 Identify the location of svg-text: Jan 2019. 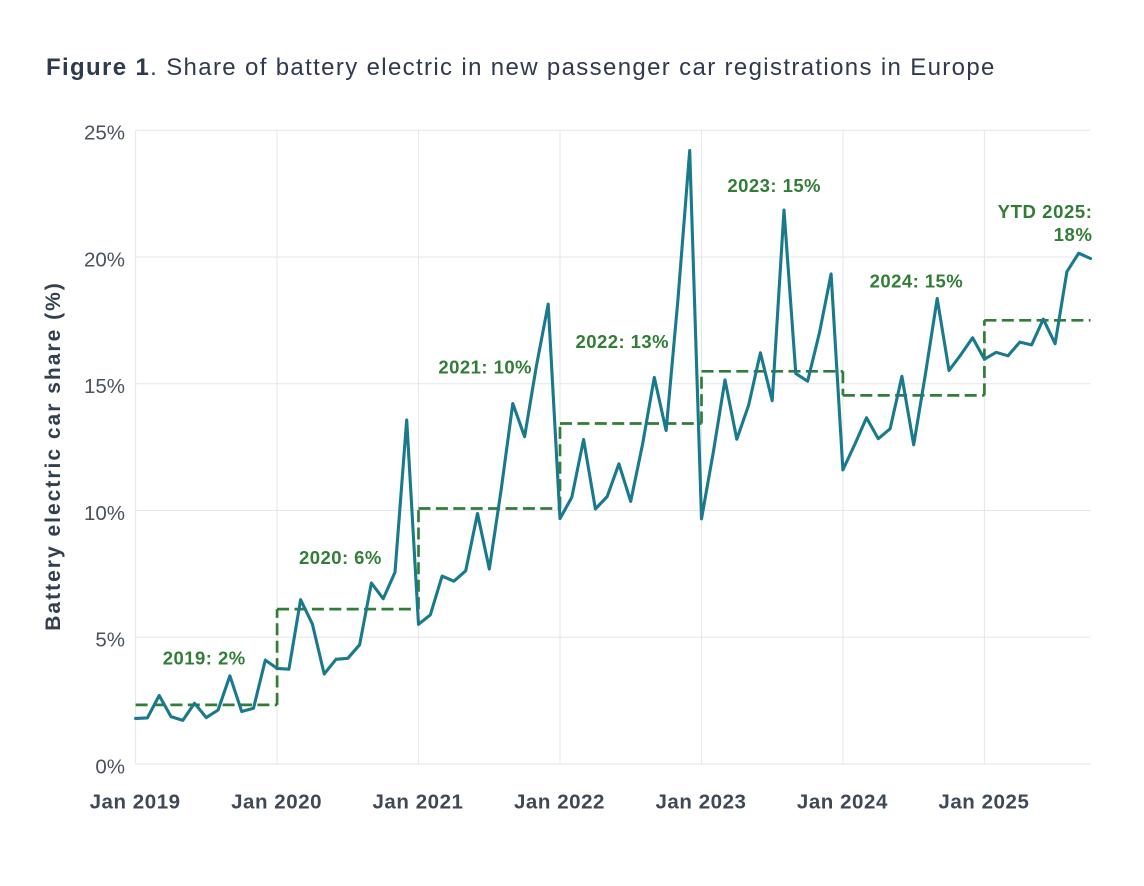
(135, 802).